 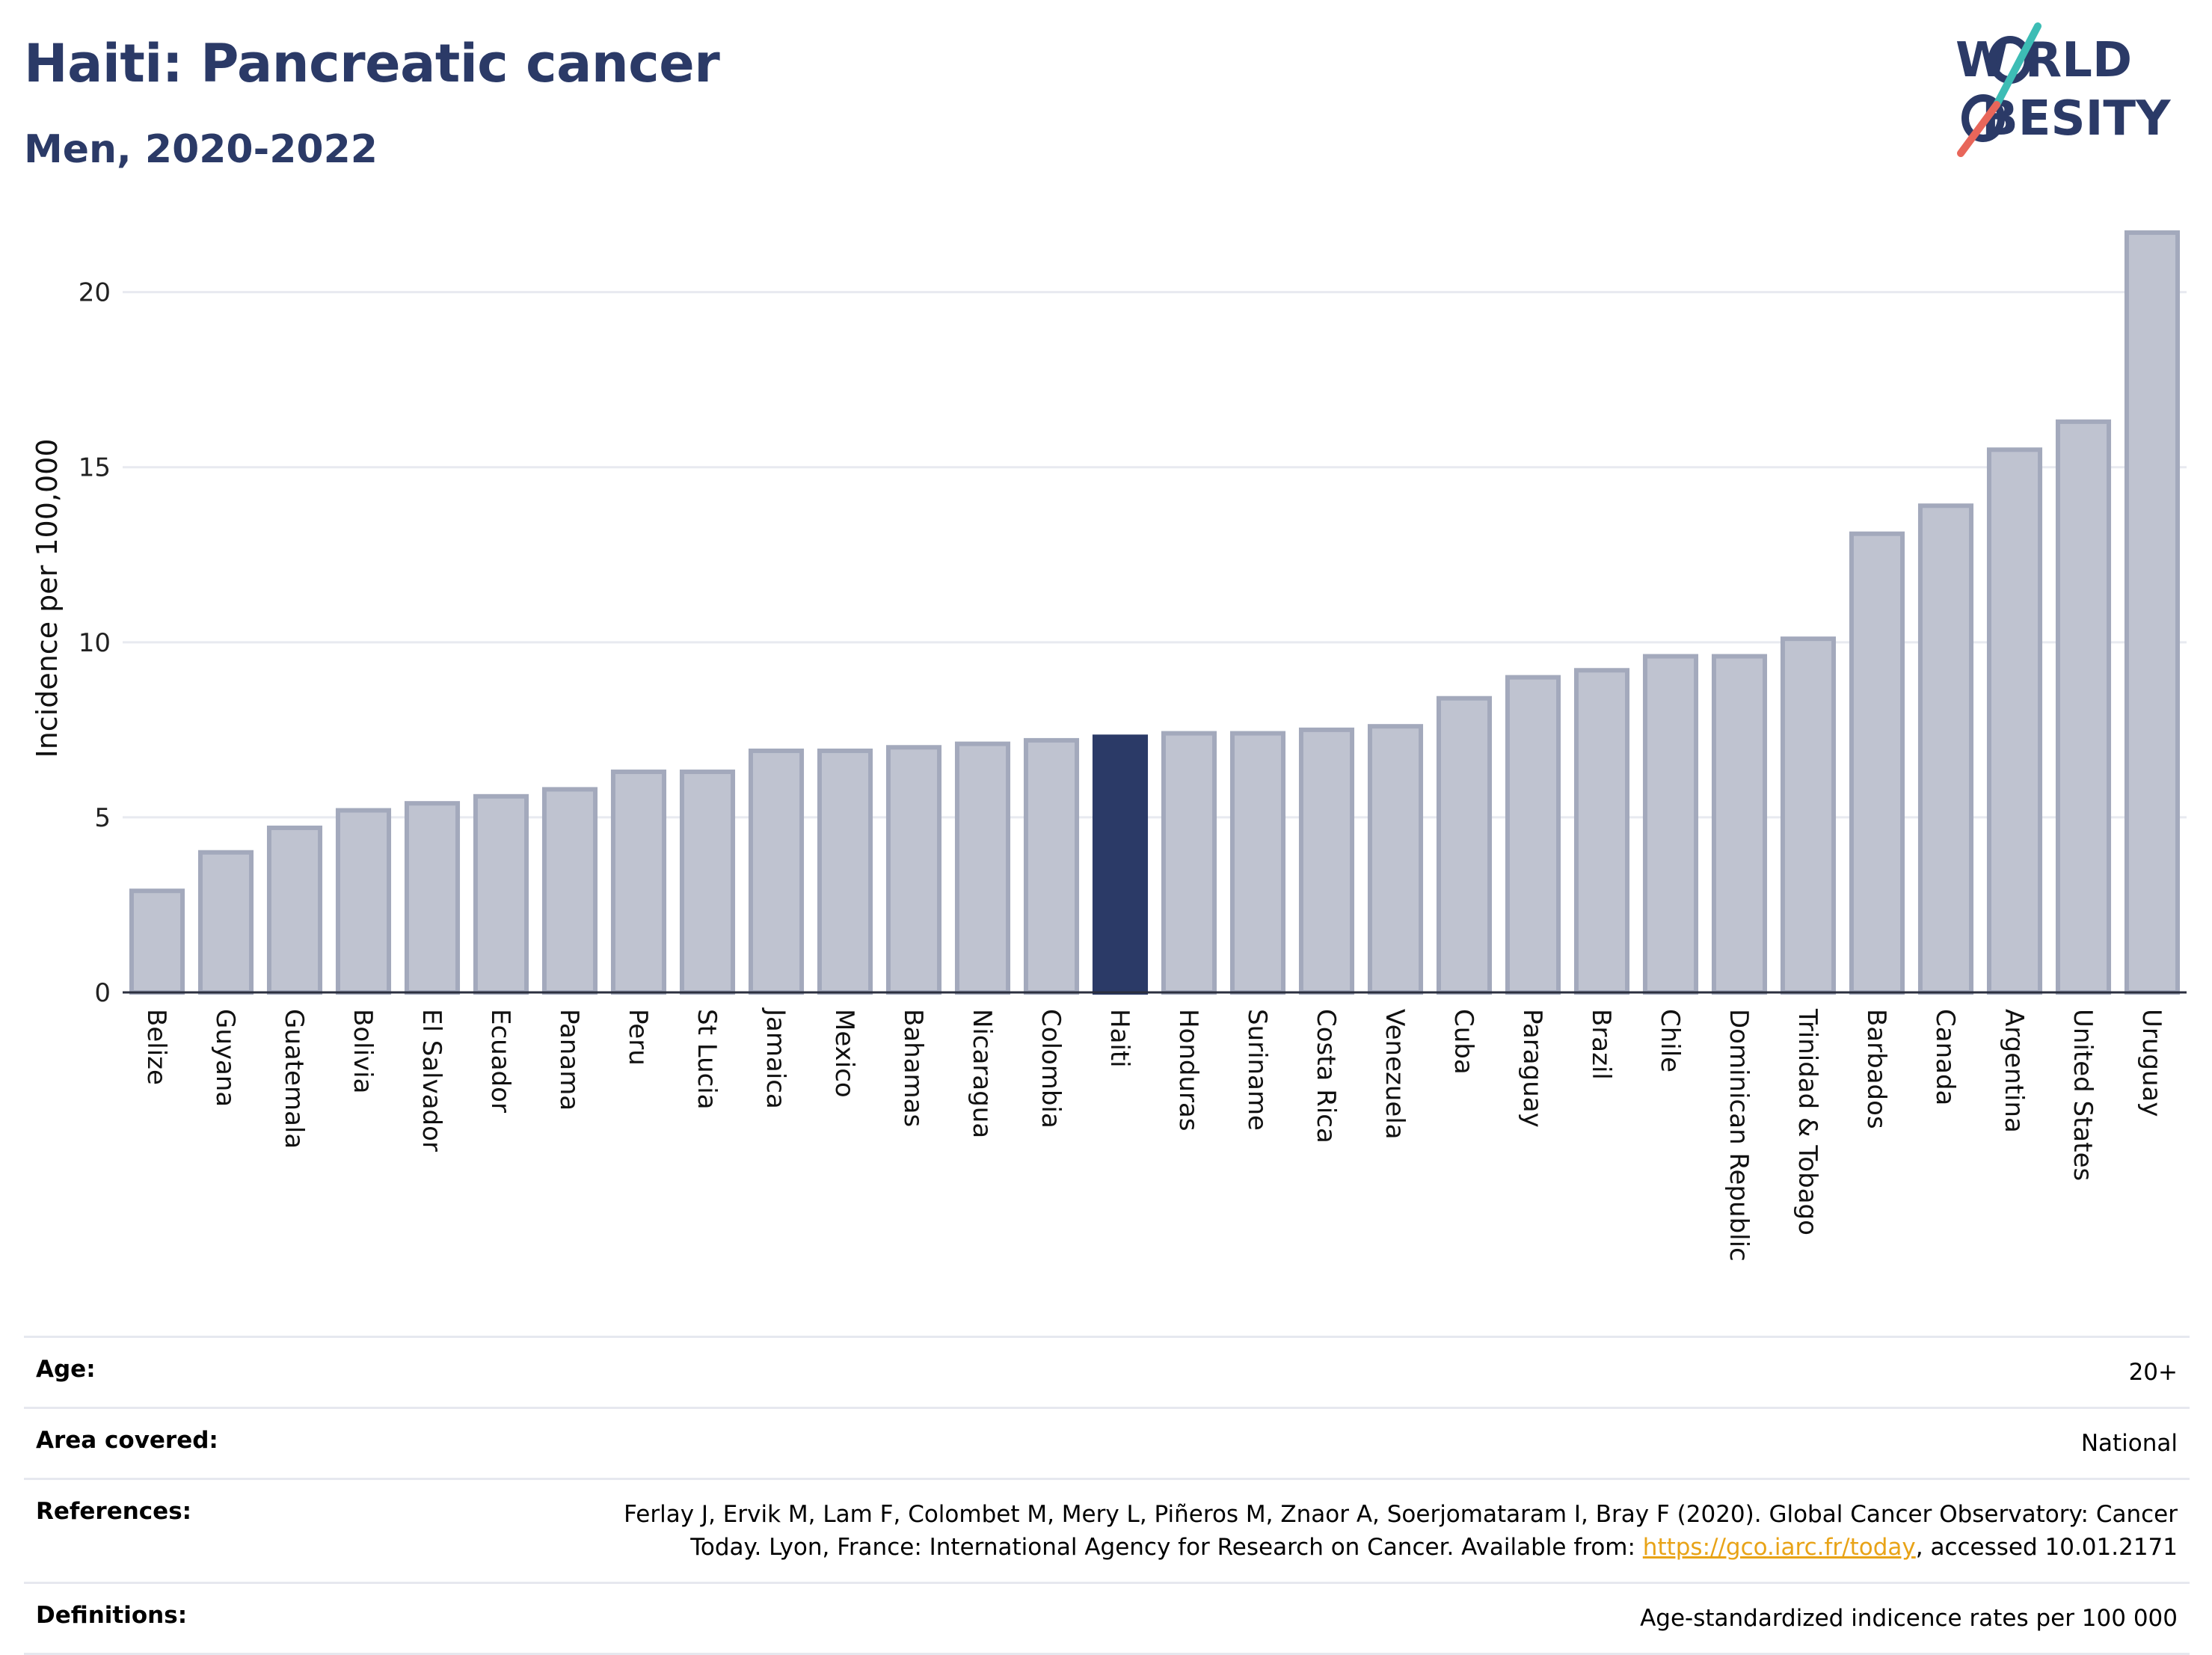 I want to click on y-tick-label: 10, so click(x=95, y=643).